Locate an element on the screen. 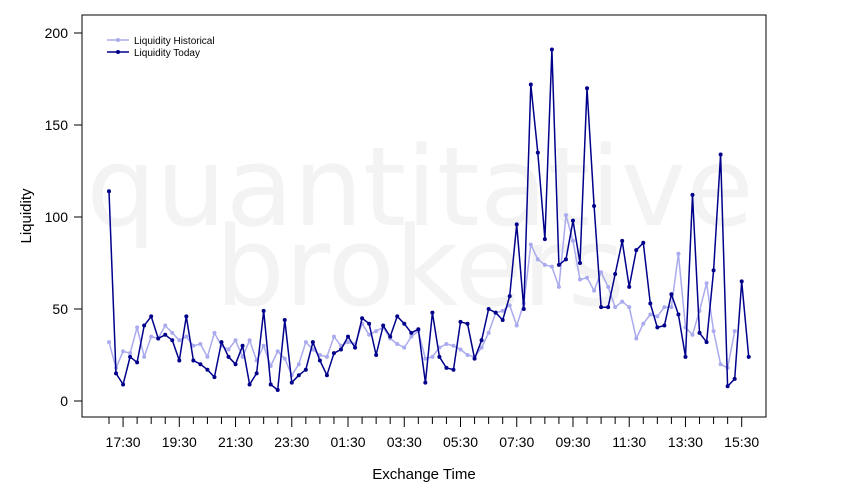  x-axis-title: Exchange Time is located at coordinates (423, 474).